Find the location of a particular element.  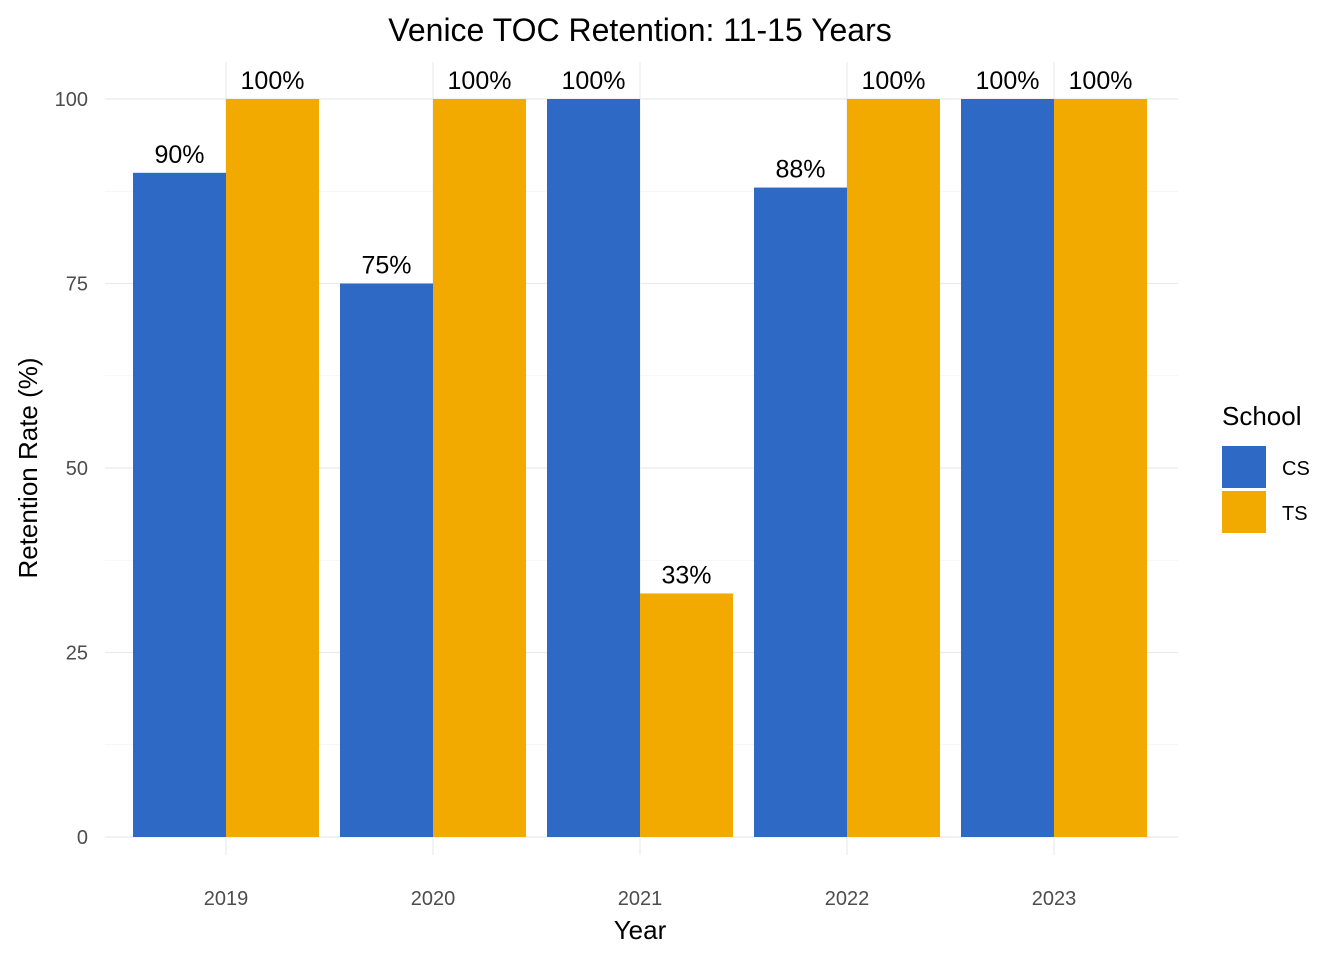

chart-title: Venice TOC Retention: 11-15 Years is located at coordinates (639, 30).